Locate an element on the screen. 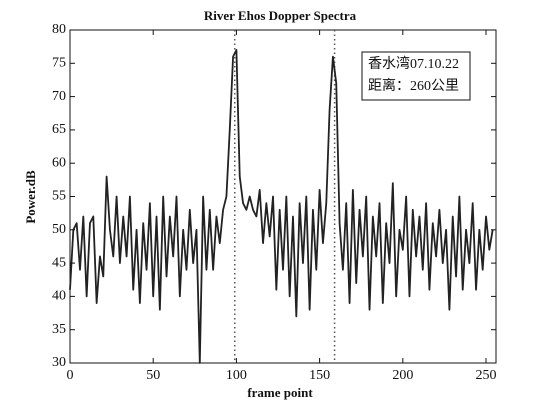 The width and height of the screenshot is (547, 410). y-tick-label: 70 is located at coordinates (59, 96).